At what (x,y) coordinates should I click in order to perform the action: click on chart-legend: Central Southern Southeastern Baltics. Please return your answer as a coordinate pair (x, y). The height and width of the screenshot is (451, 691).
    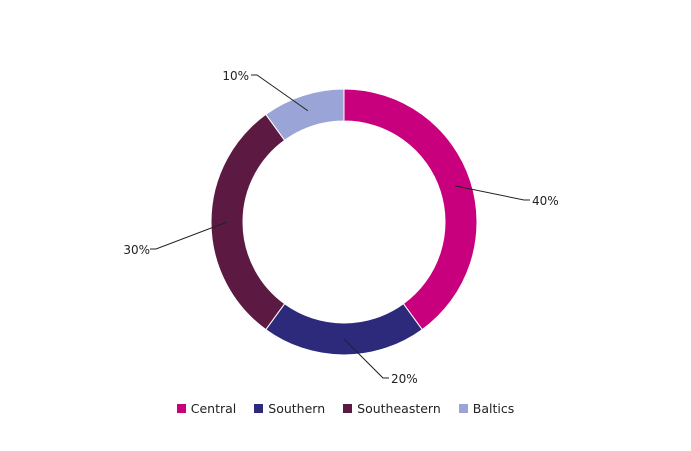
    Looking at the image, I should click on (345, 408).